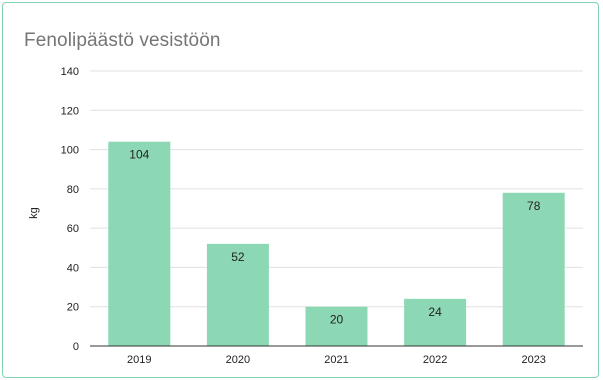 The width and height of the screenshot is (603, 380). Describe the element at coordinates (533, 269) in the screenshot. I see `bar-2023` at that location.